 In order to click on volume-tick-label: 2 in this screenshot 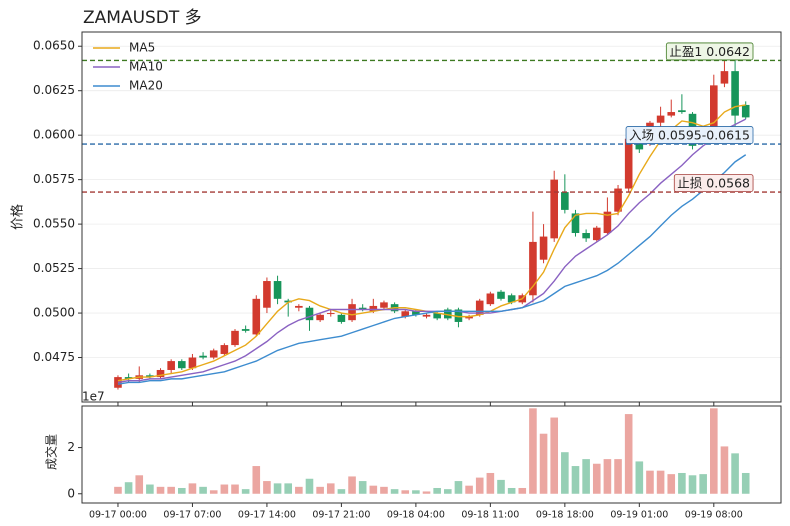, I will do `click(71, 447)`.